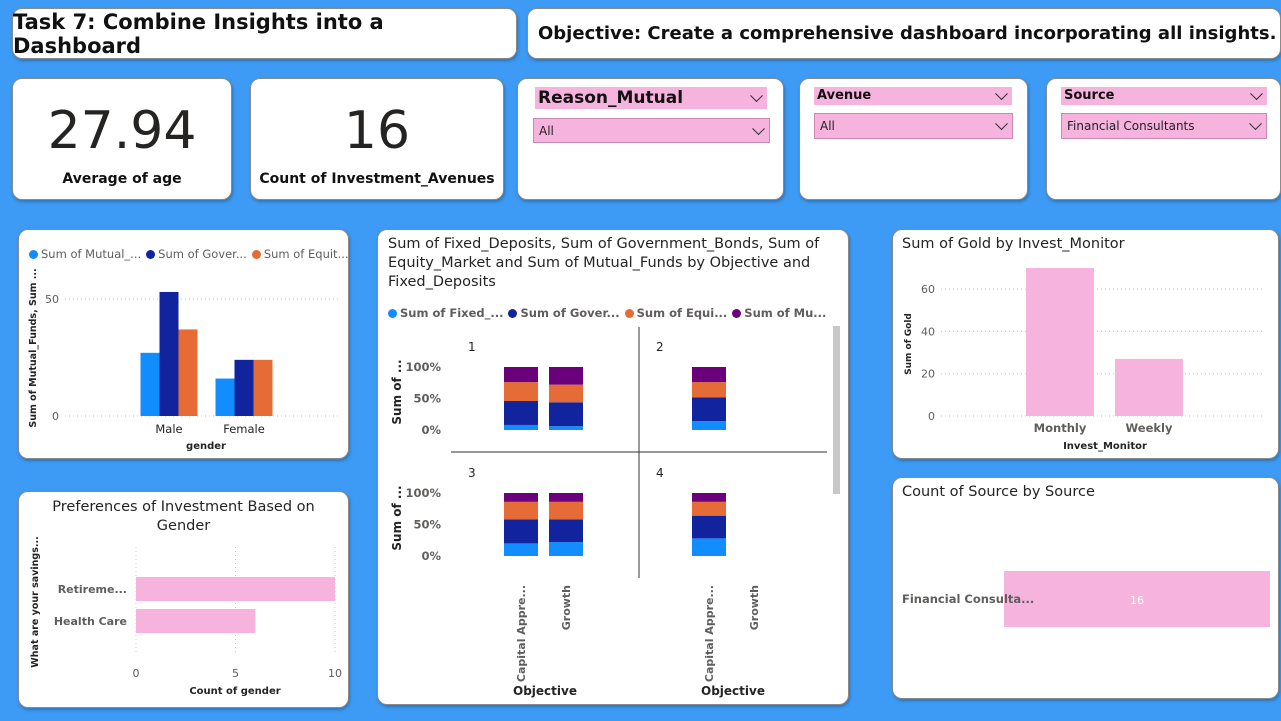 This screenshot has height=721, width=1281. I want to click on source-chart-title: Count of Source by Source, so click(998, 492).